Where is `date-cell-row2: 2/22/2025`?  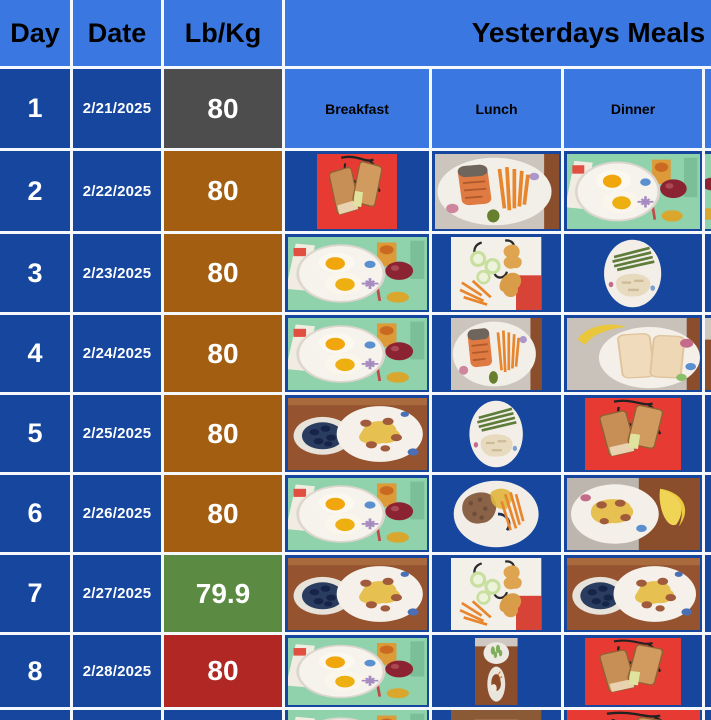 date-cell-row2: 2/22/2025 is located at coordinates (117, 191).